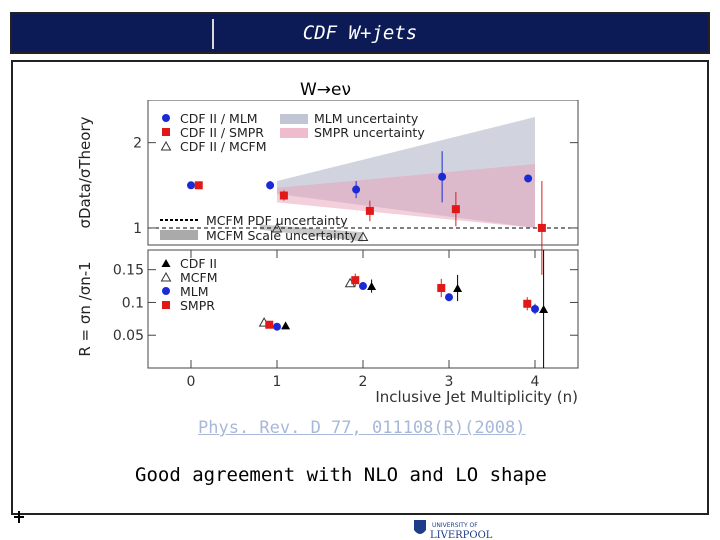  Describe the element at coordinates (277, 382) in the screenshot. I see `x-tick-label: 1` at that location.